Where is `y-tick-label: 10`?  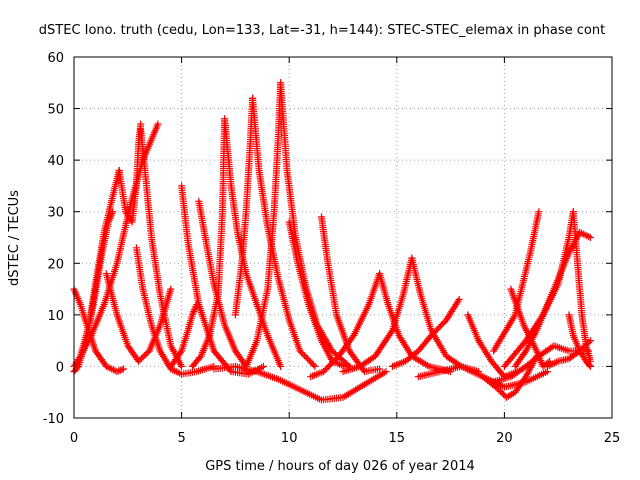 y-tick-label: 10 is located at coordinates (55, 316).